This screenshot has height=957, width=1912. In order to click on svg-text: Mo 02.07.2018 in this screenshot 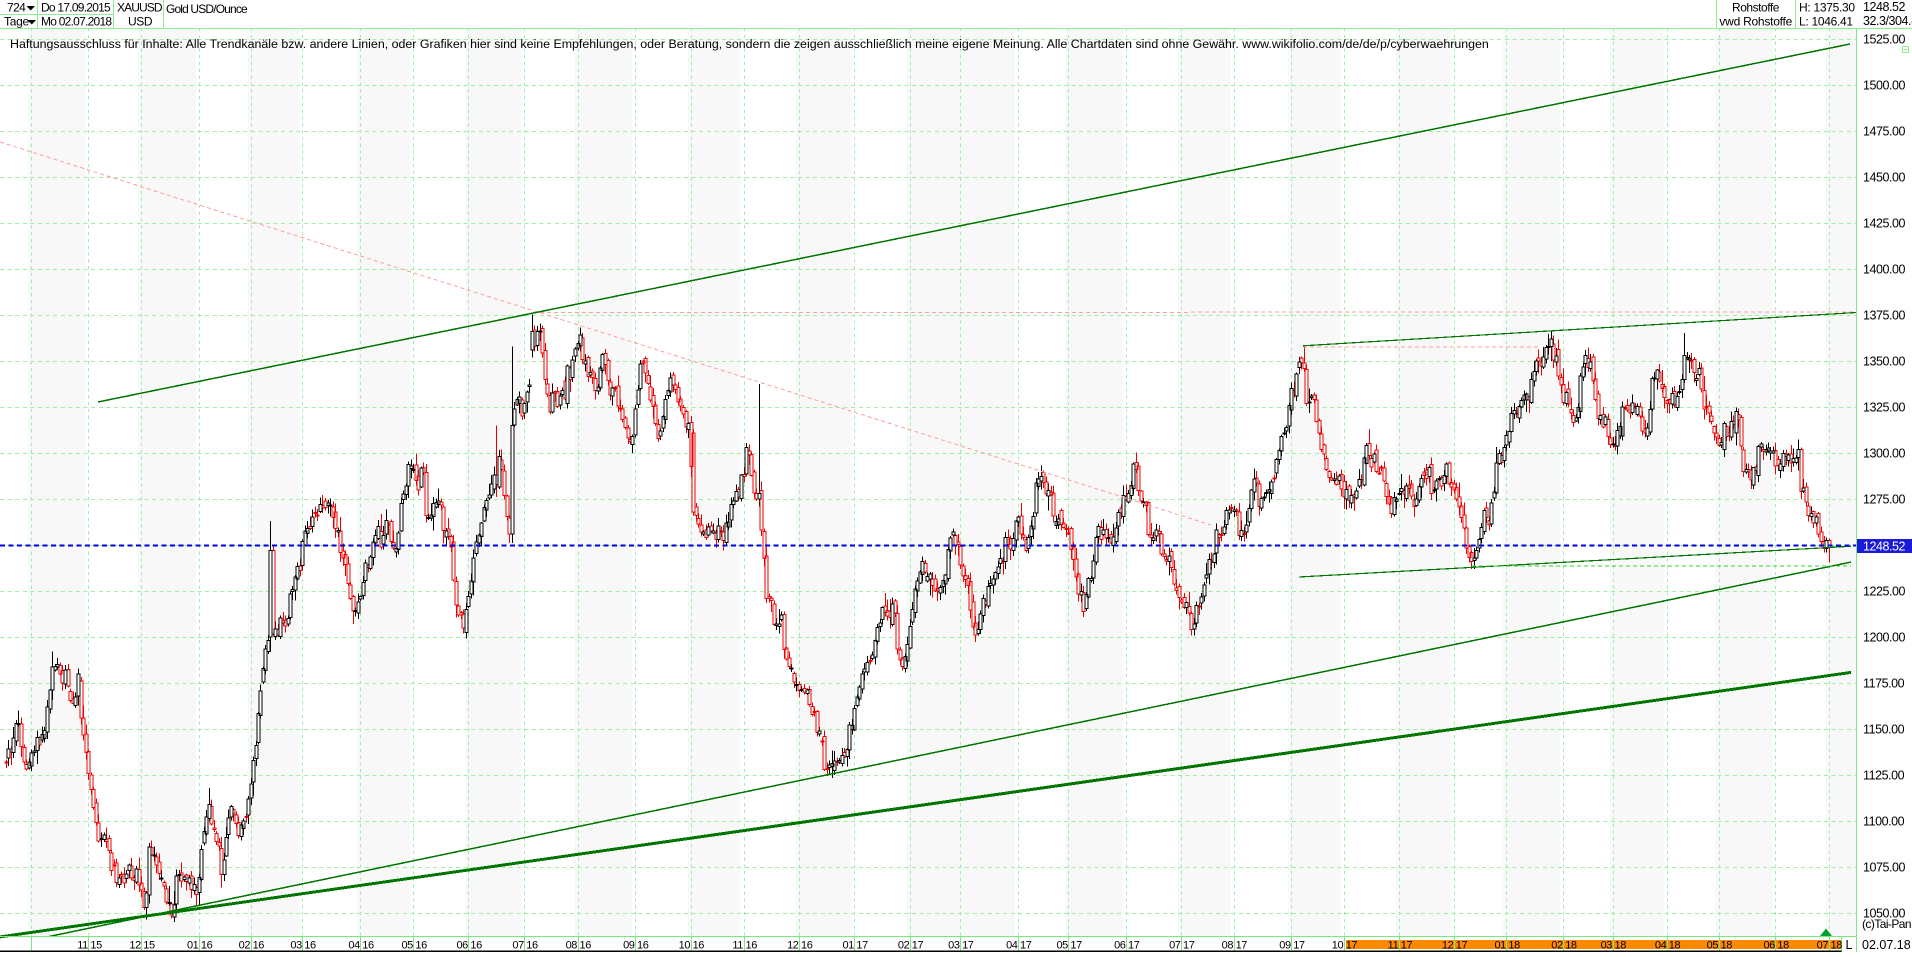, I will do `click(76, 22)`.